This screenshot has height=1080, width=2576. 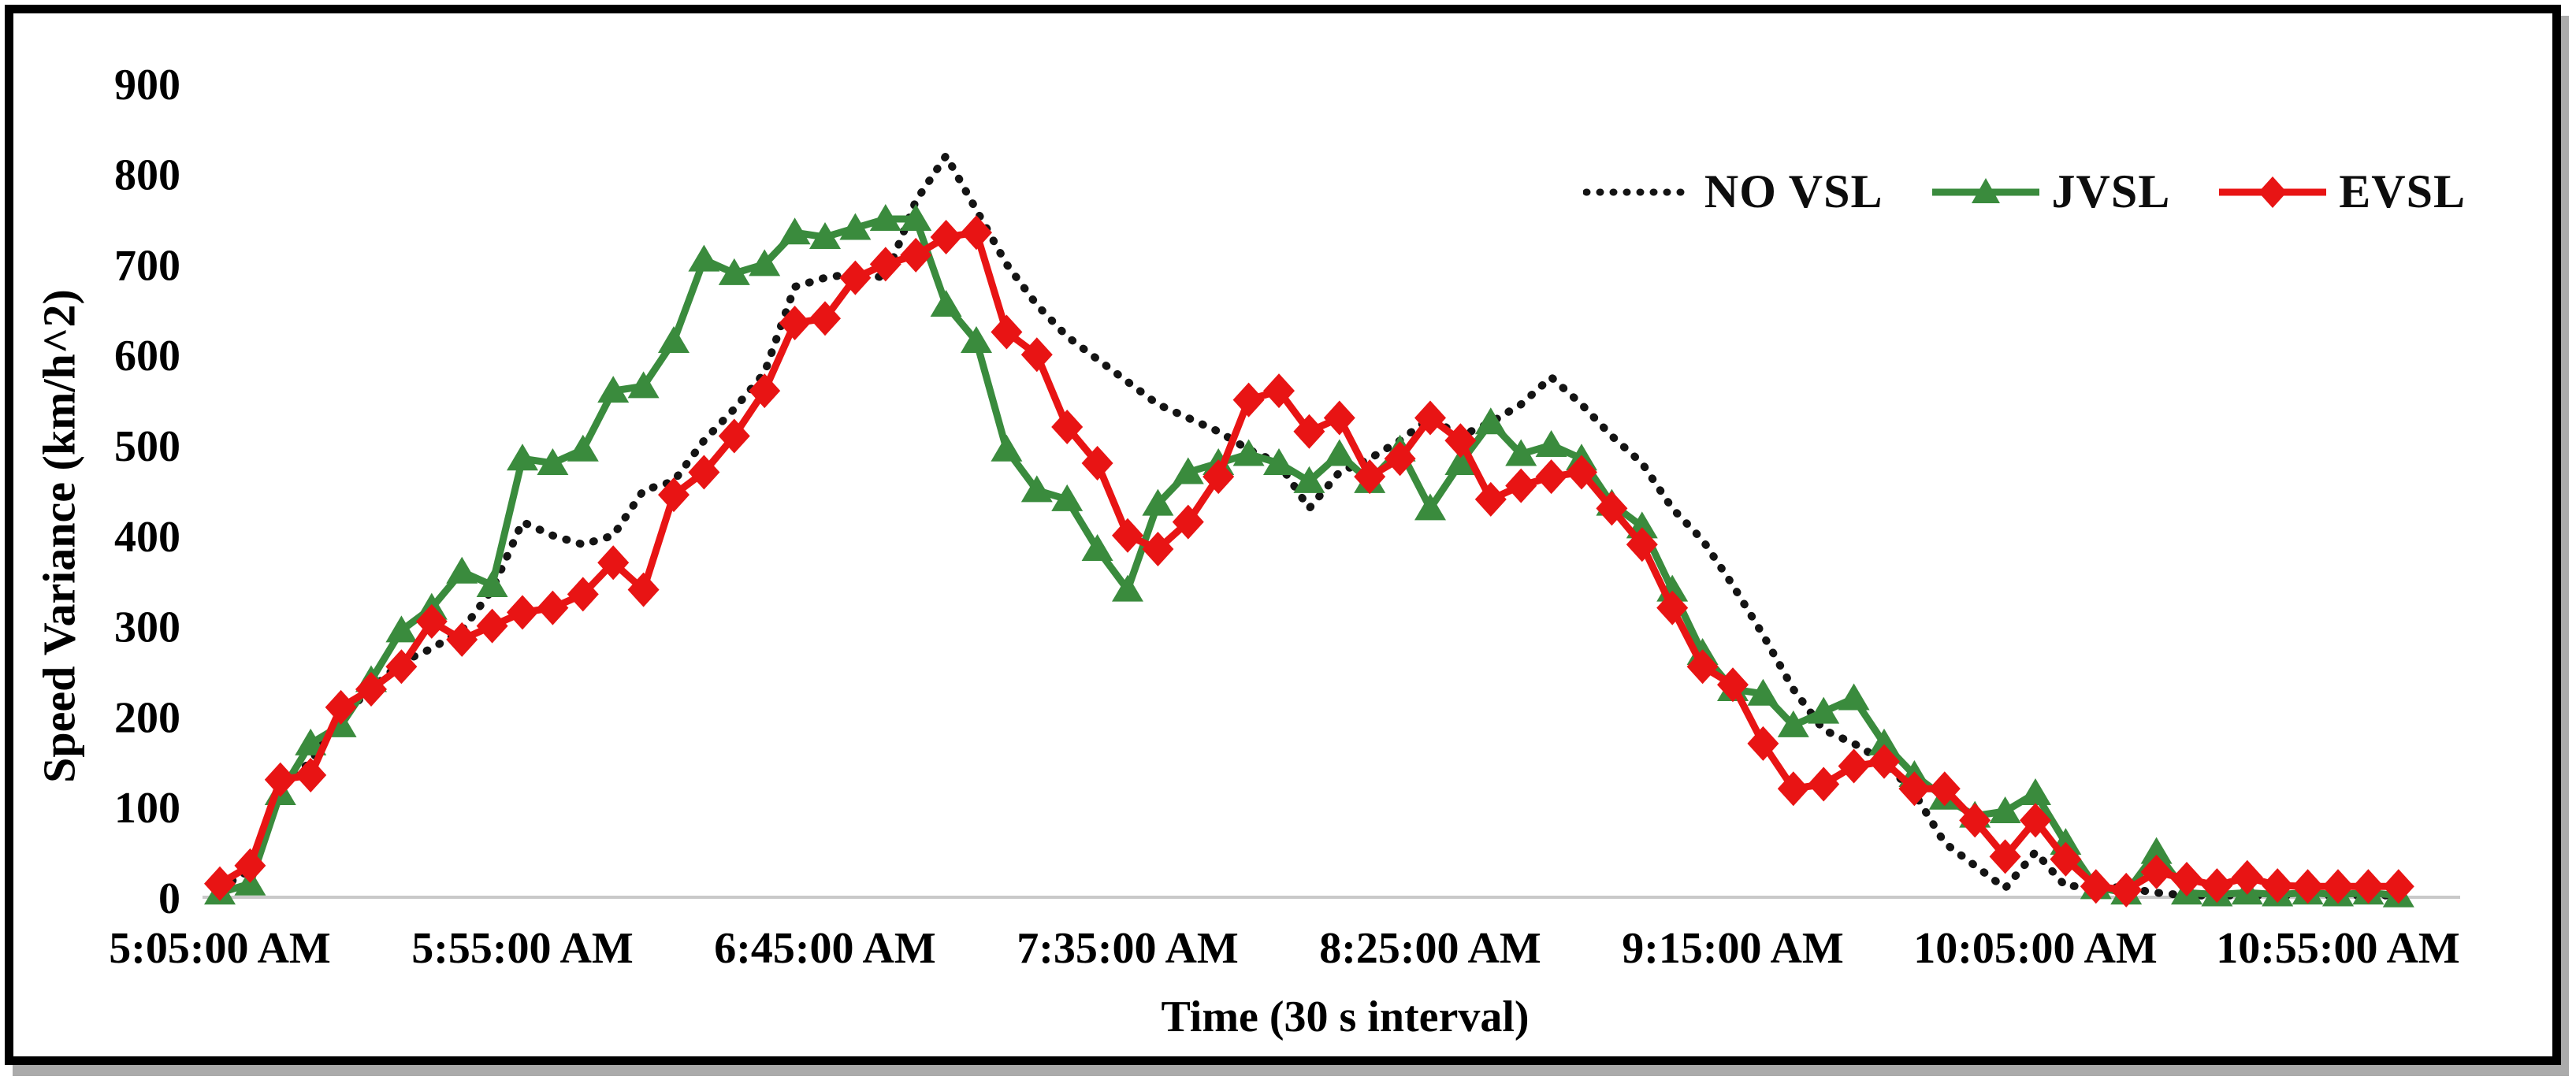 I want to click on legend: NO VSL JVSL EVSL, so click(x=2024, y=192).